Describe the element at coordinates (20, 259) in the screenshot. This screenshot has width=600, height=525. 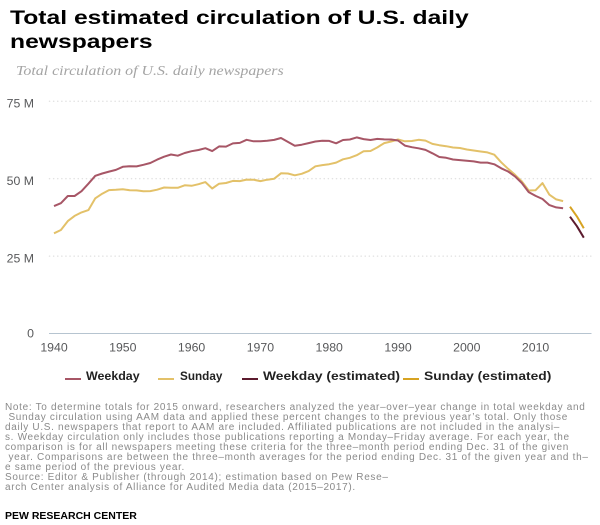
I see `svg-text: 25 M` at that location.